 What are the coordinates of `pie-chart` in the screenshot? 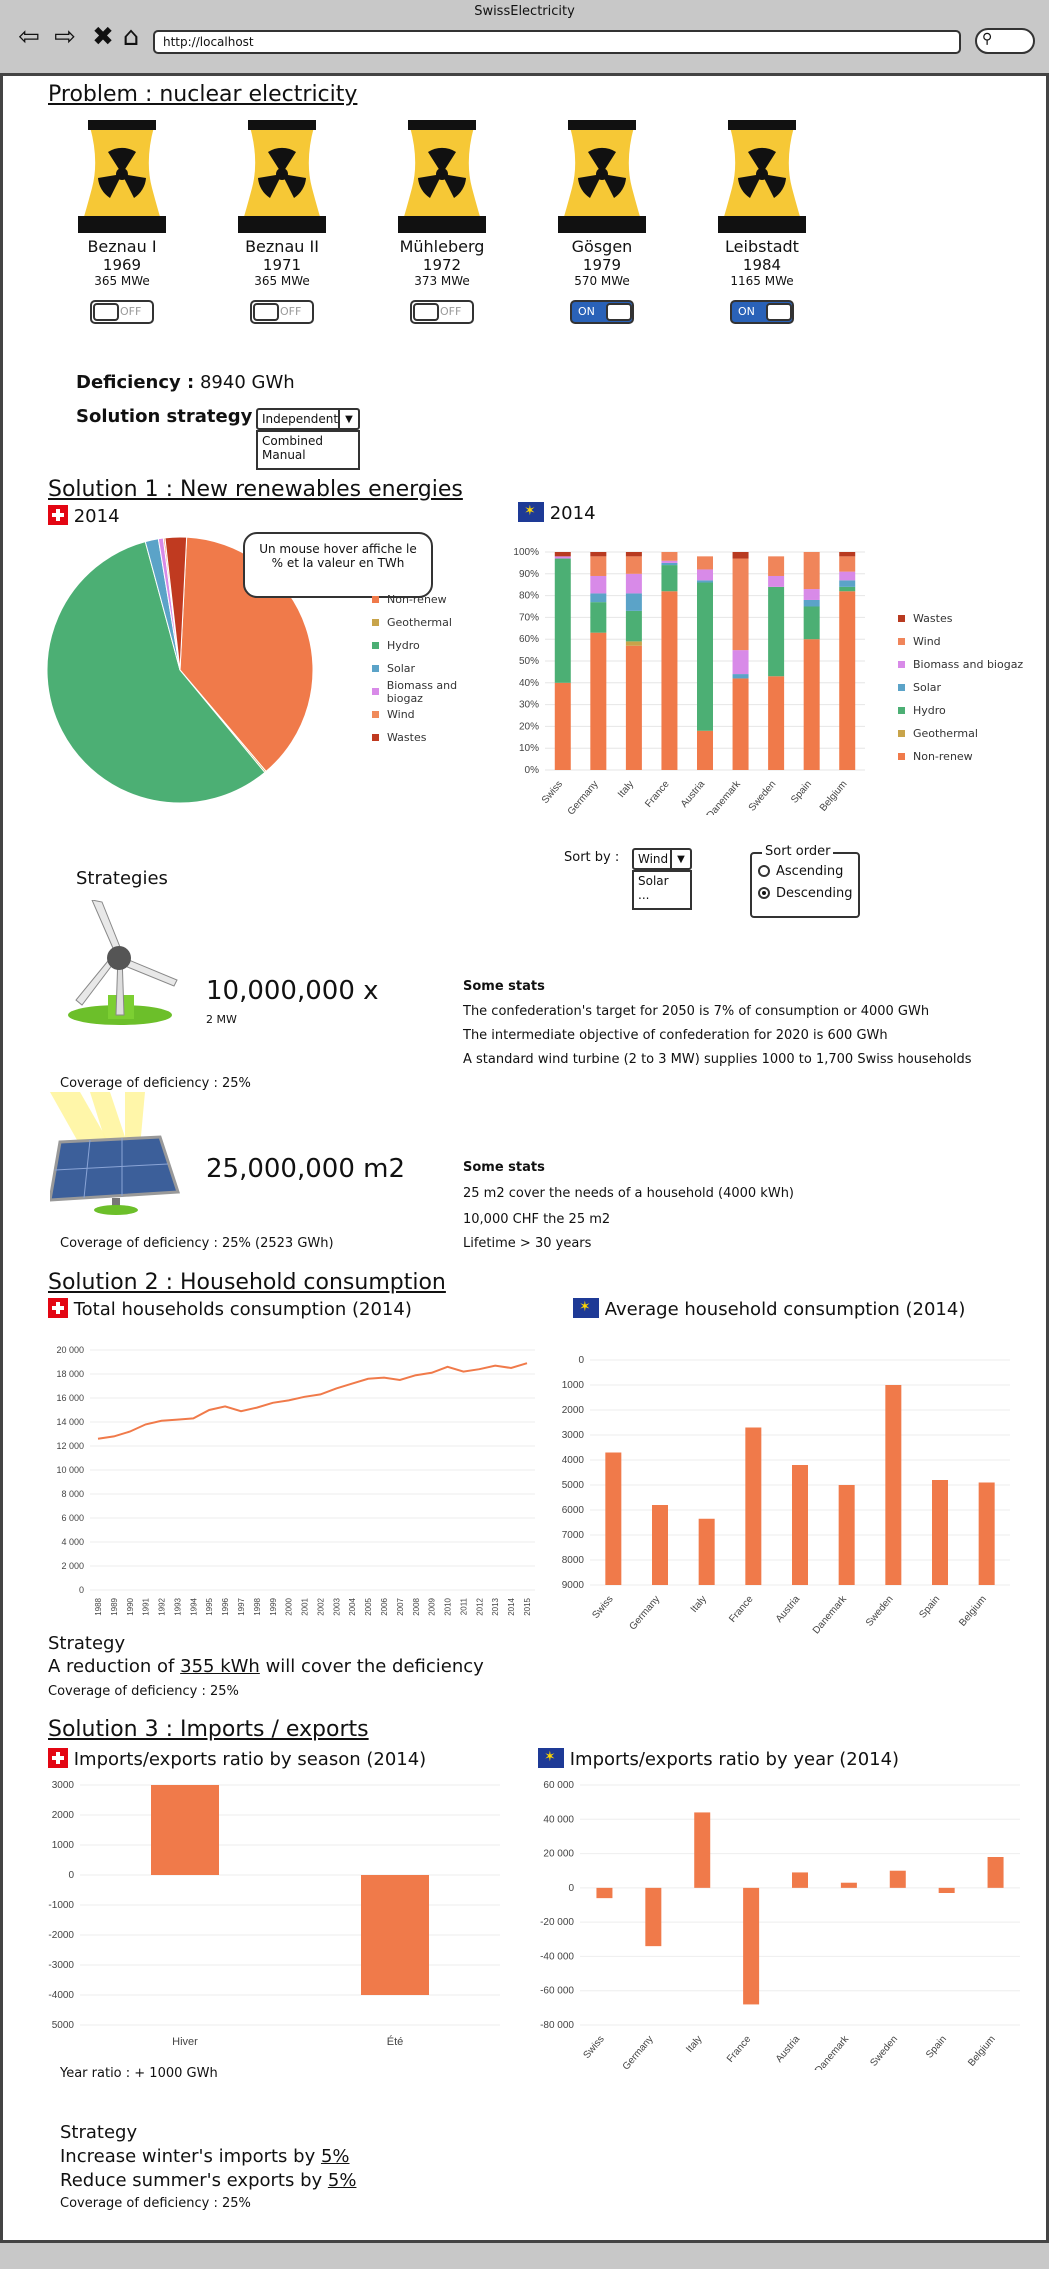 It's located at (185, 670).